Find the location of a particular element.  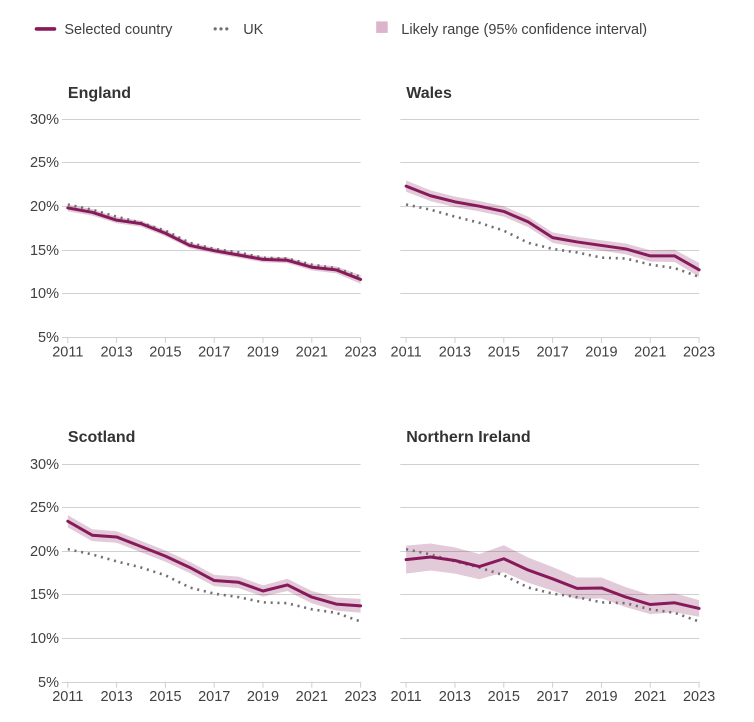

svg-text: Wales is located at coordinates (429, 93).